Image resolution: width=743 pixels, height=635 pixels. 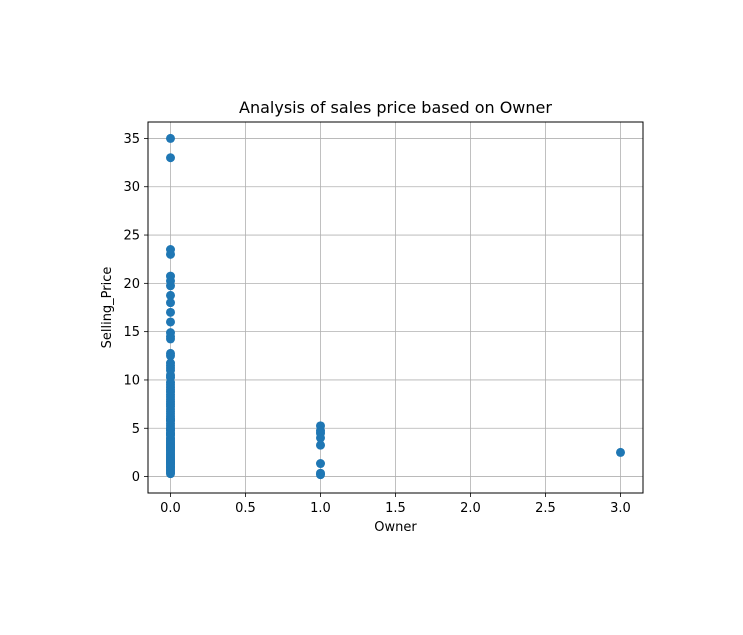 I want to click on y-tick-label: 25, so click(x=131, y=236).